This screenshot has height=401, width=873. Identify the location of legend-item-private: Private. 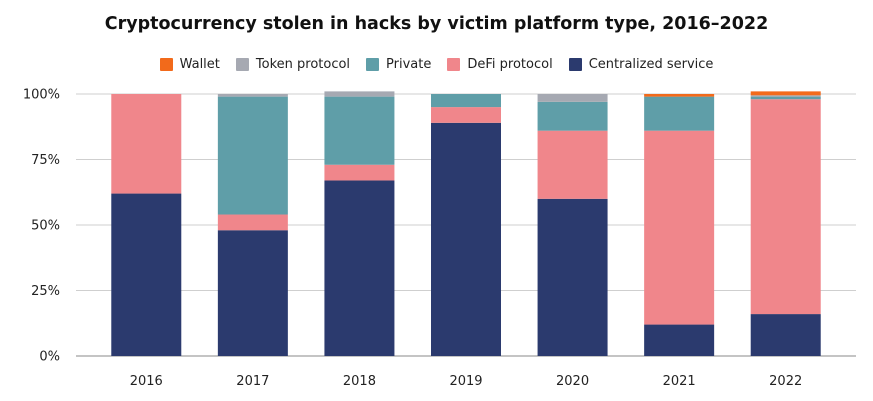
(398, 64).